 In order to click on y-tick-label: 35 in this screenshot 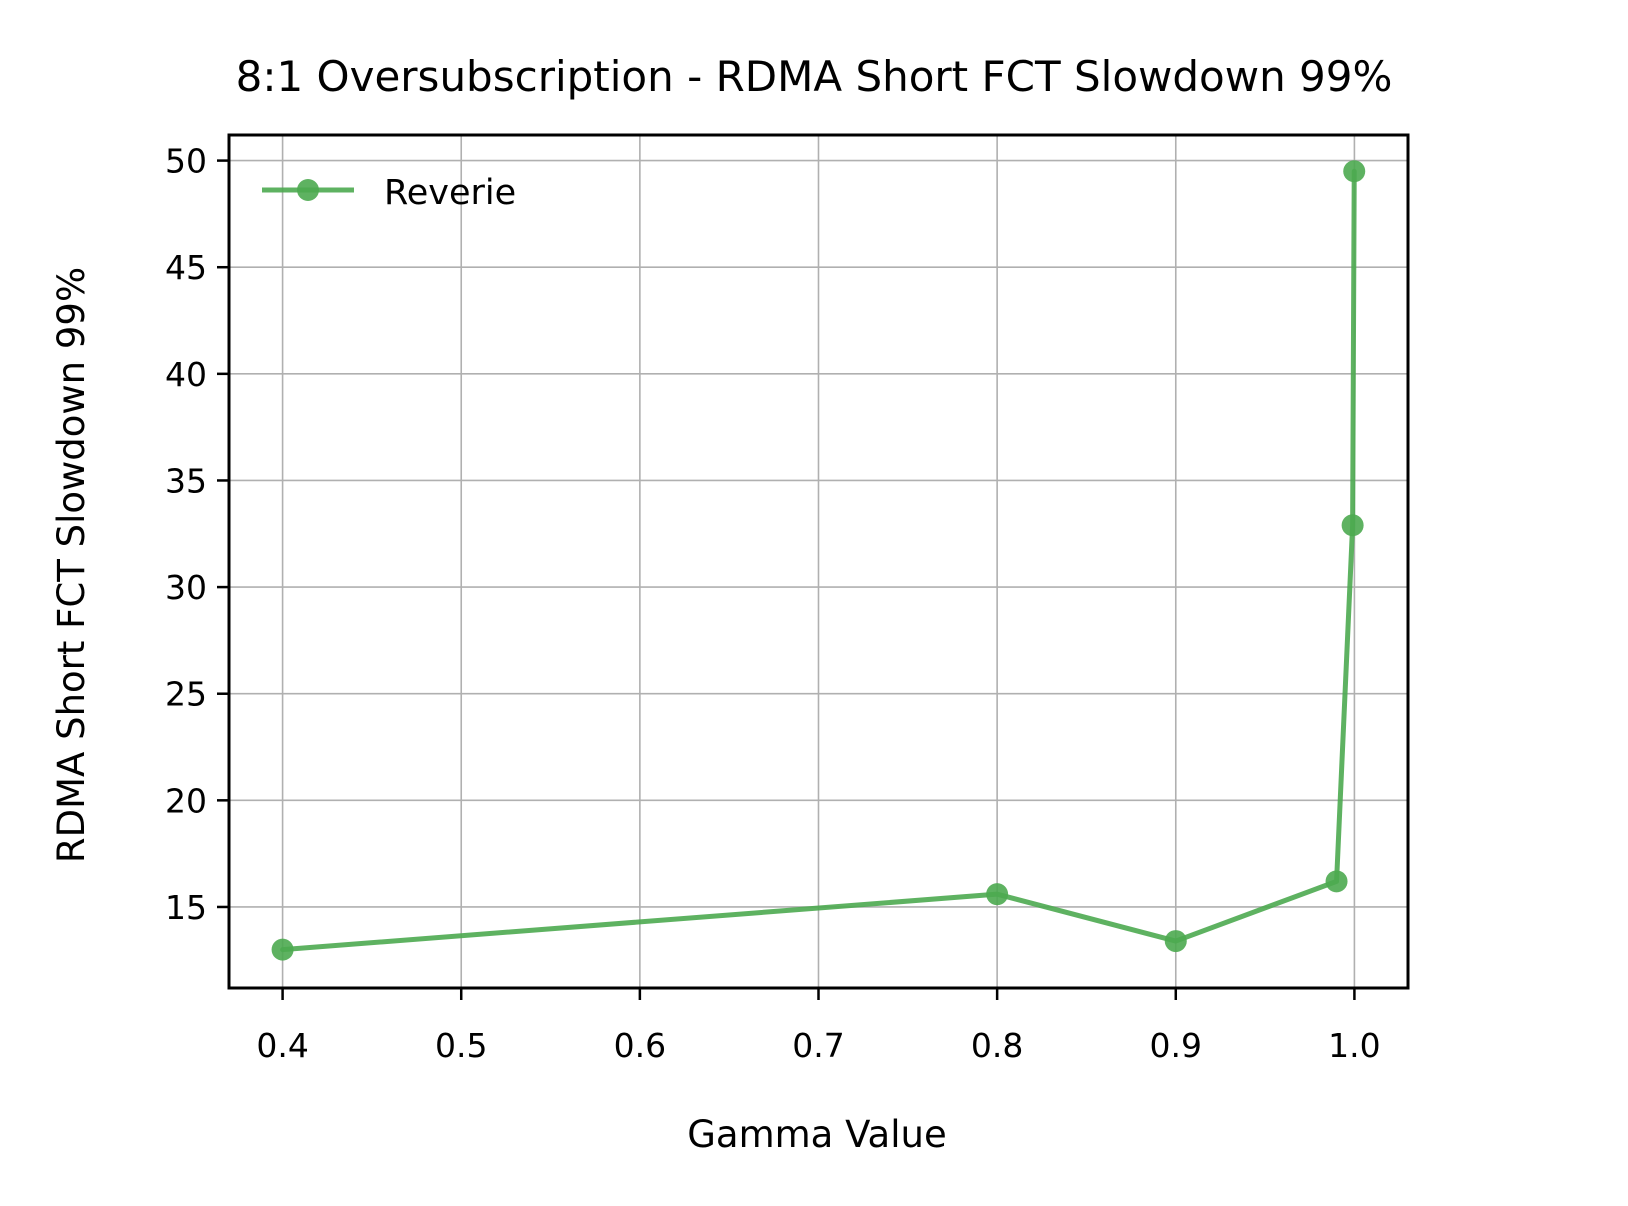, I will do `click(186, 480)`.